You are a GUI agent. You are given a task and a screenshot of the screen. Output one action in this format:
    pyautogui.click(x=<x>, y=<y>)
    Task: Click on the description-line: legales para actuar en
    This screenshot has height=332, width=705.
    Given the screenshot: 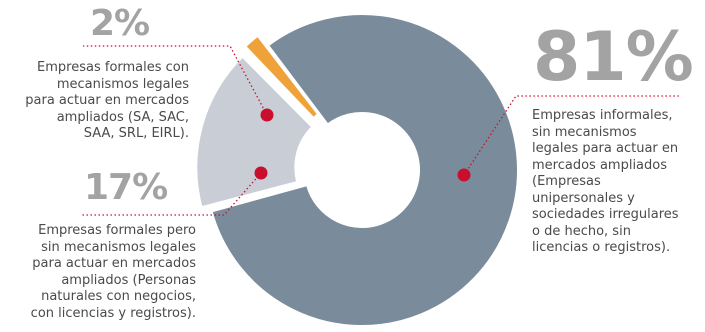 What is the action you would take?
    pyautogui.click(x=605, y=148)
    